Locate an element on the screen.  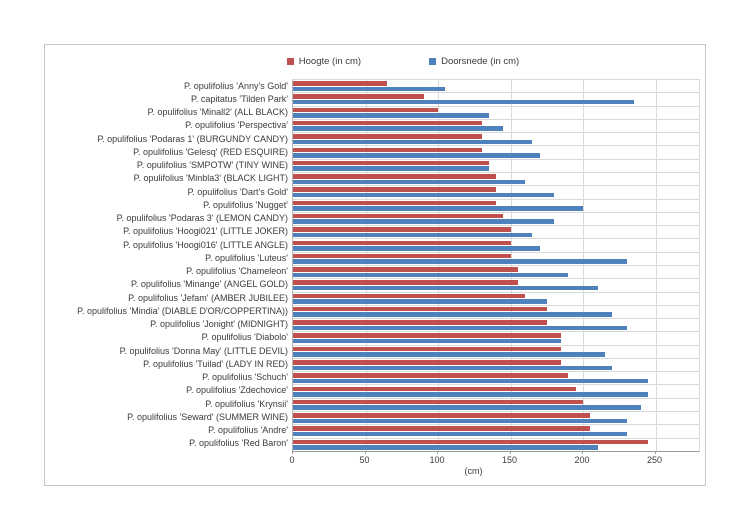
category-label: P. capitatus 'Tilden Park' is located at coordinates (239, 98).